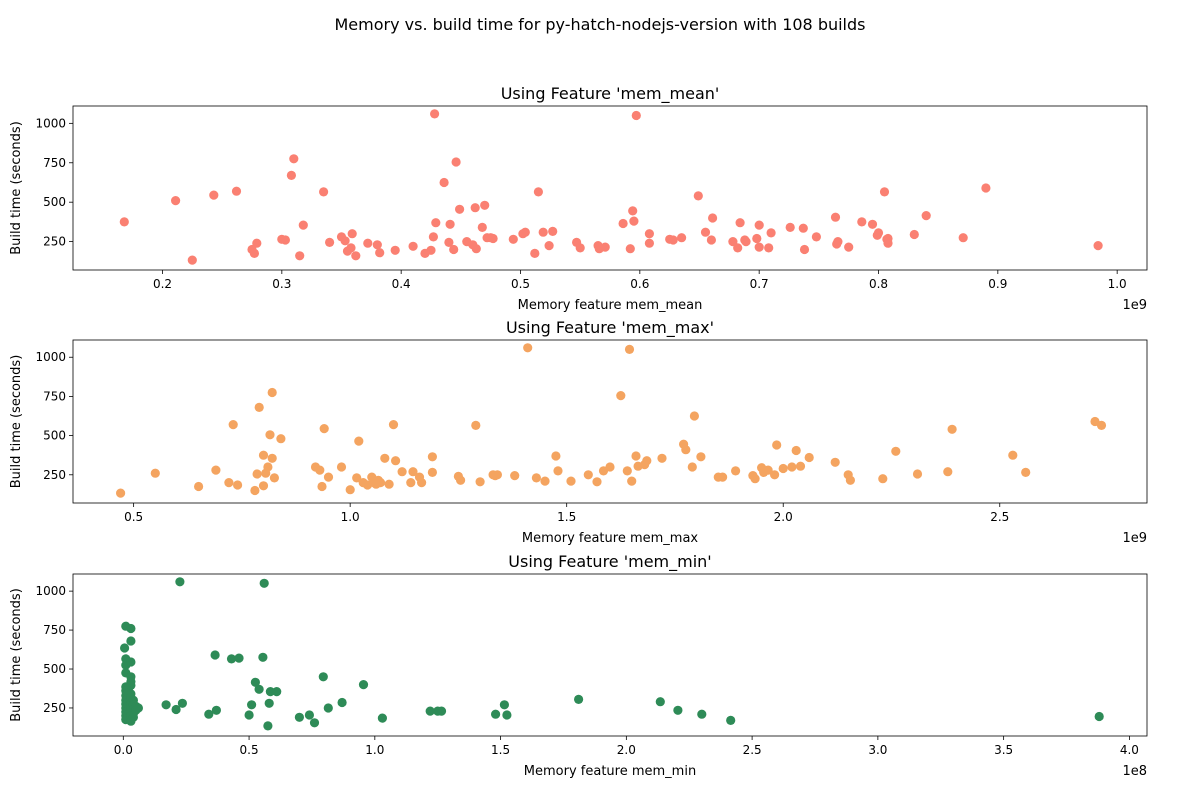 This screenshot has height=800, width=1200. What do you see at coordinates (54, 708) in the screenshot?
I see `y-tick-label: 250` at bounding box center [54, 708].